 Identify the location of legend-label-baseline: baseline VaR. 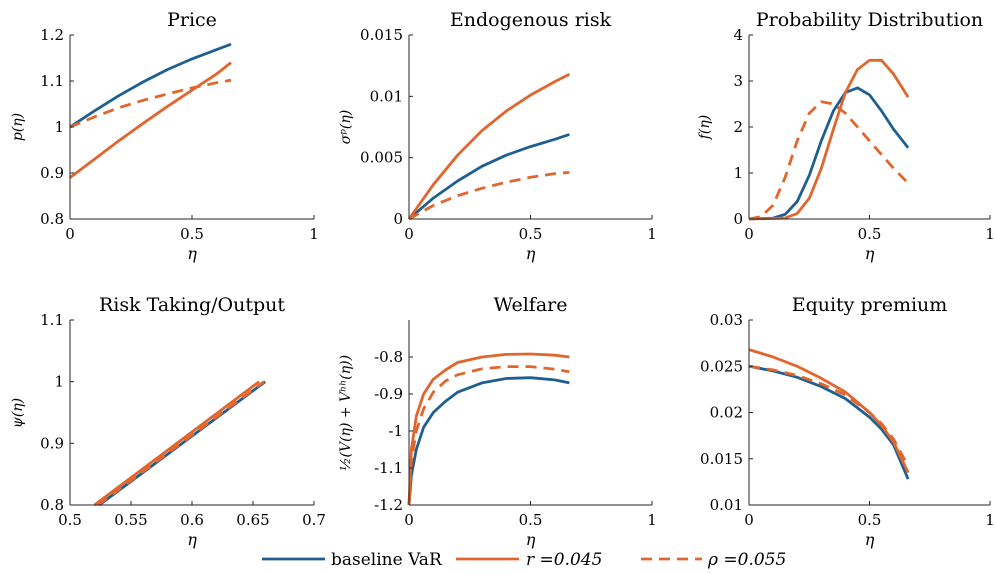
(387, 560).